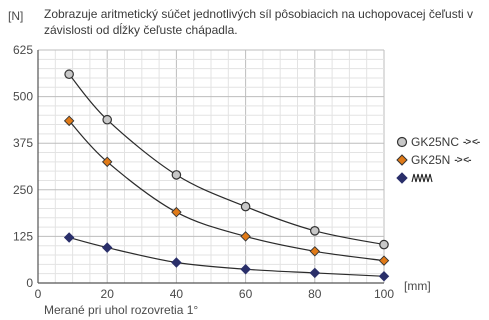 This screenshot has height=320, width=489. What do you see at coordinates (23, 50) in the screenshot?
I see `y-tick-label: 625` at bounding box center [23, 50].